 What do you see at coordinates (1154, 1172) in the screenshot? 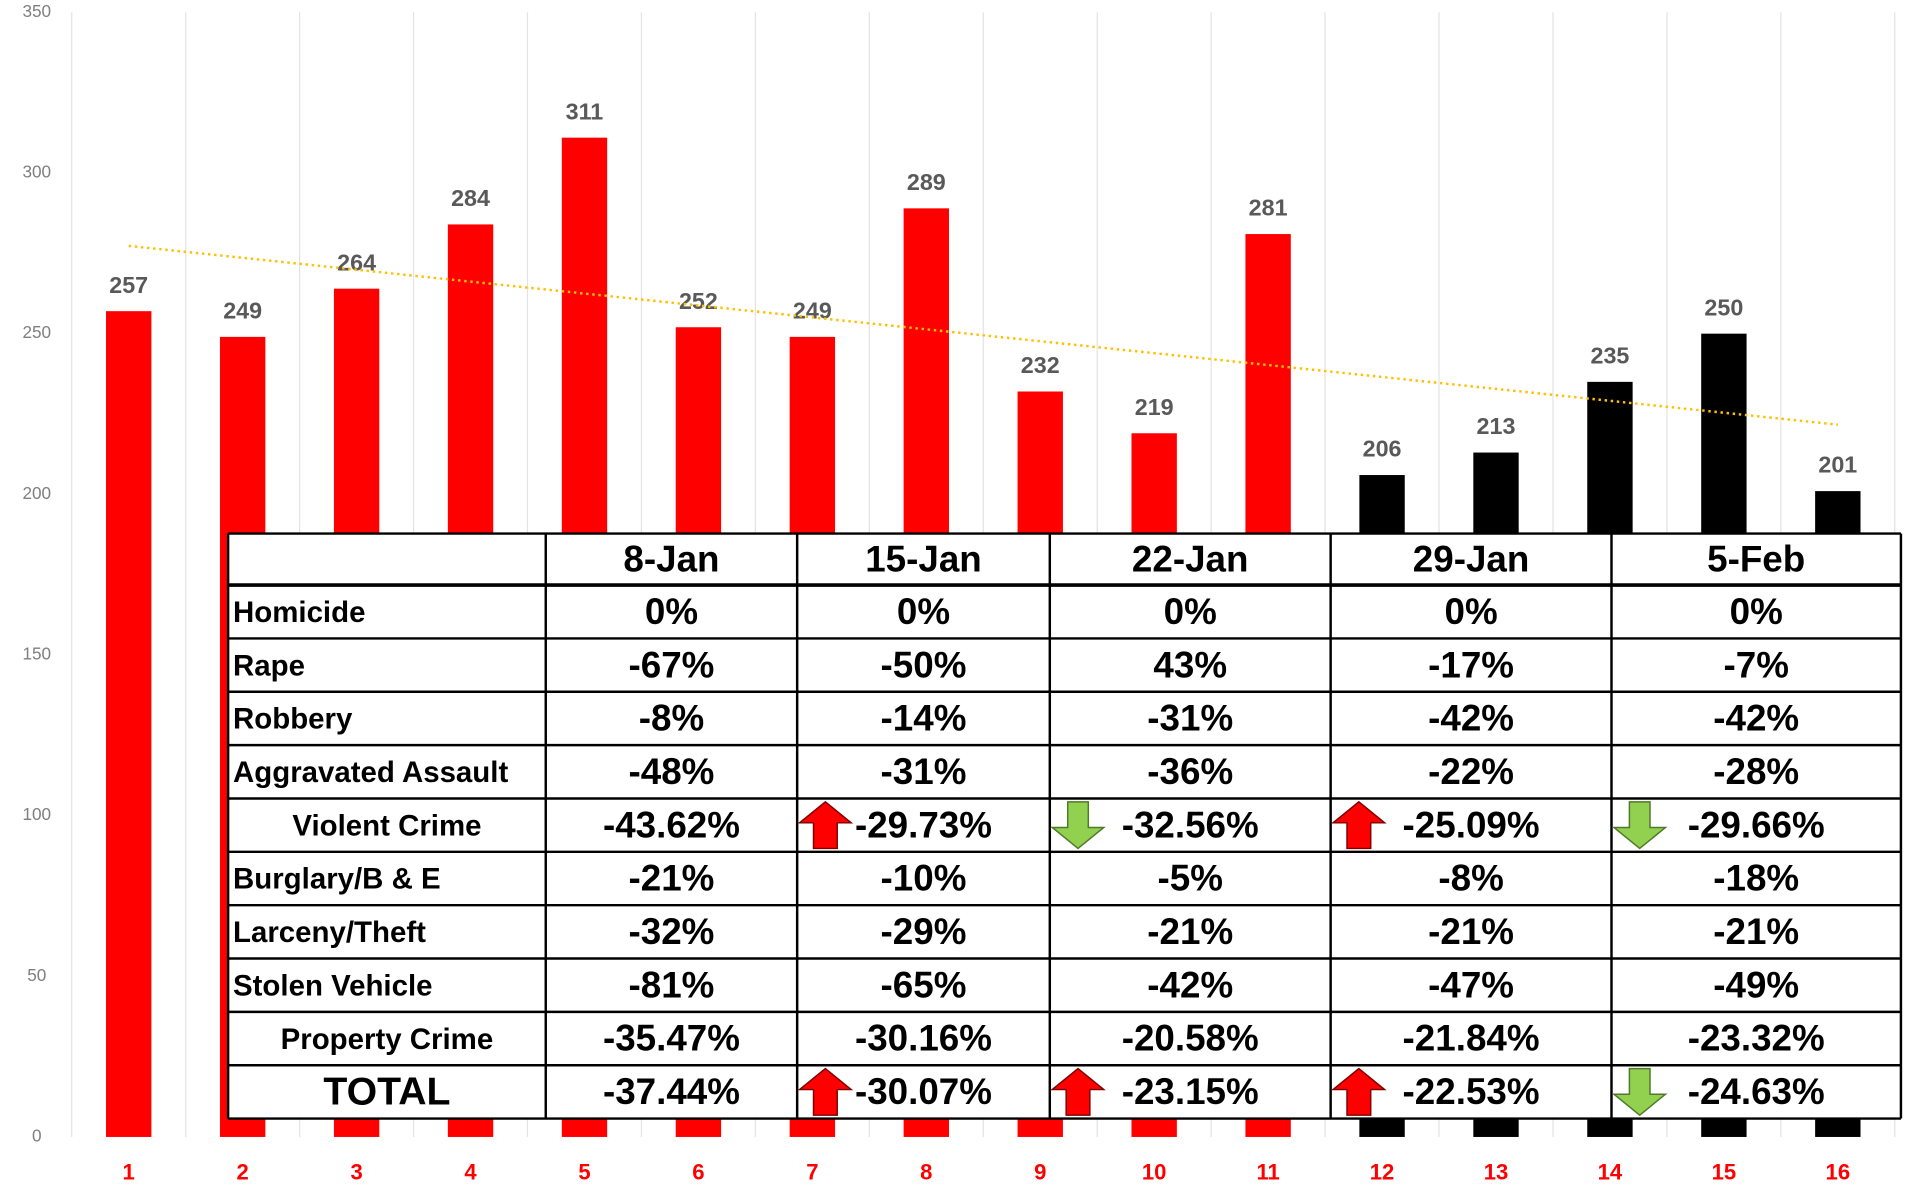
I see `x-tick-label: 10` at bounding box center [1154, 1172].